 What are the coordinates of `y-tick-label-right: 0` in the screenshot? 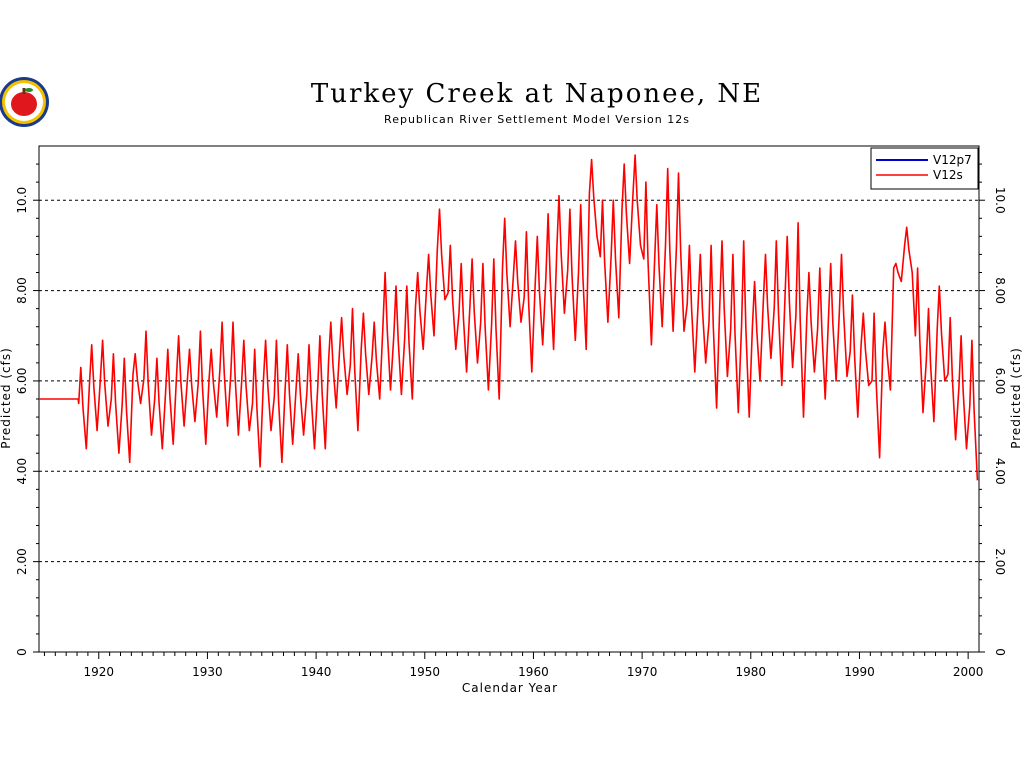 It's located at (1000, 652).